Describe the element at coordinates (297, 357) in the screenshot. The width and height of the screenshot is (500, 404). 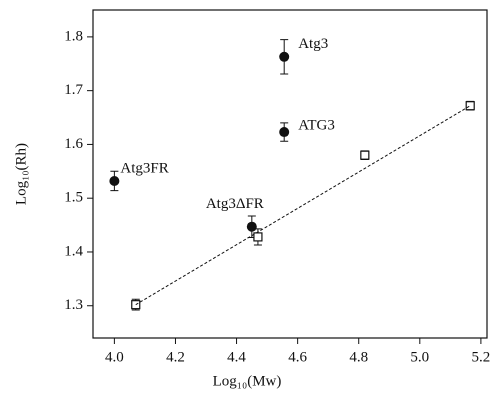
I see `x-tick-label: 4.6` at that location.